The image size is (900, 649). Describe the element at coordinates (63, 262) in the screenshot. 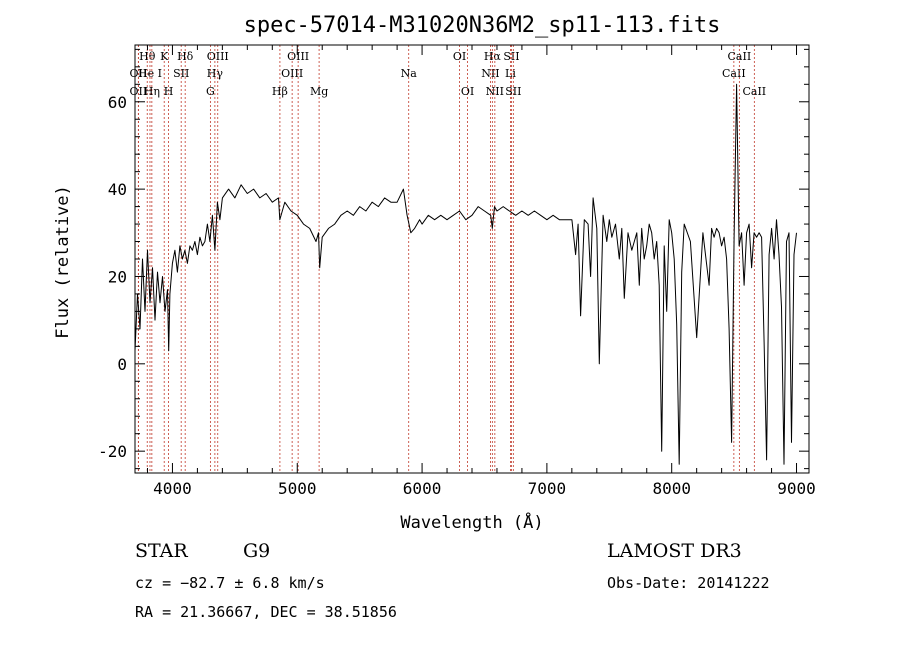

I see `y-axis-label: Flux (relative)` at that location.